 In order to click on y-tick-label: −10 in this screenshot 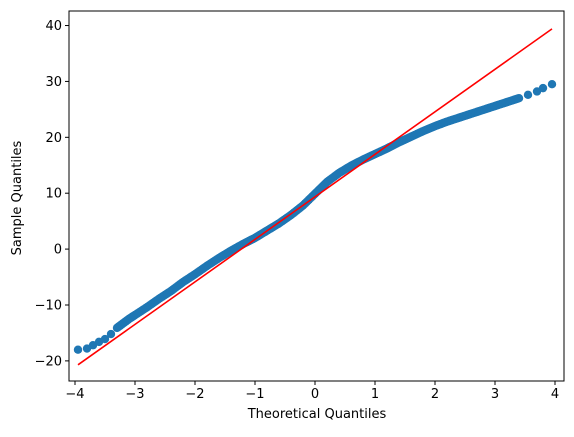, I will do `click(48, 305)`.